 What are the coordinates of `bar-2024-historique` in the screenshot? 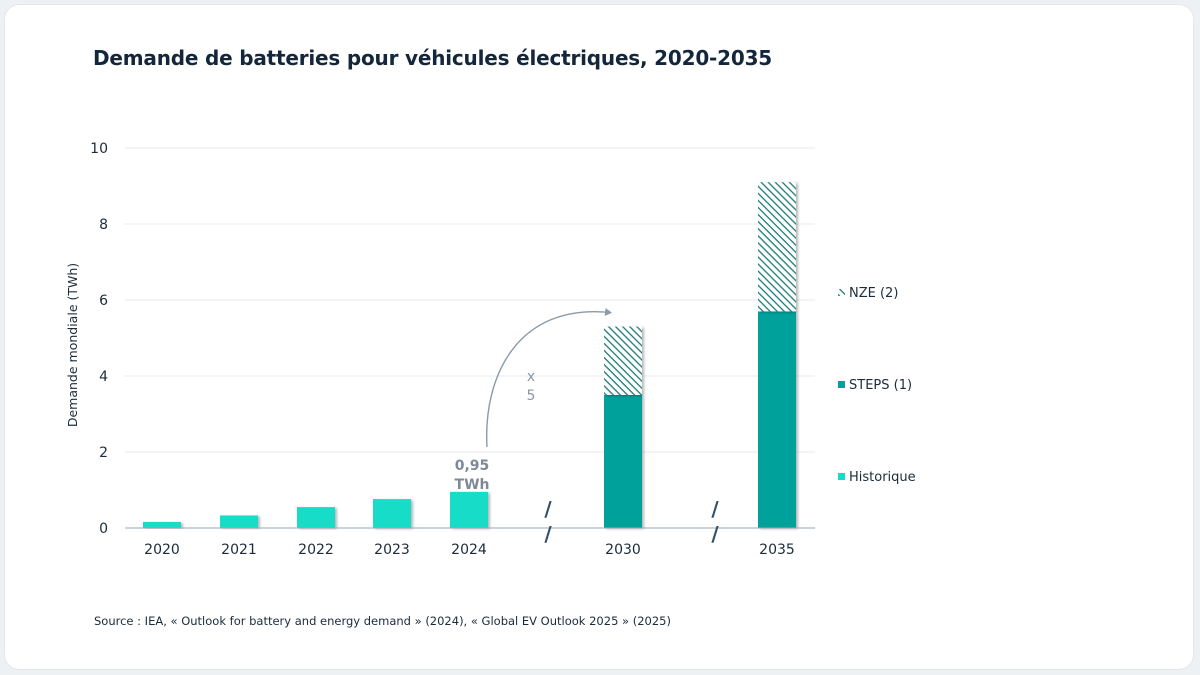 It's located at (469, 509).